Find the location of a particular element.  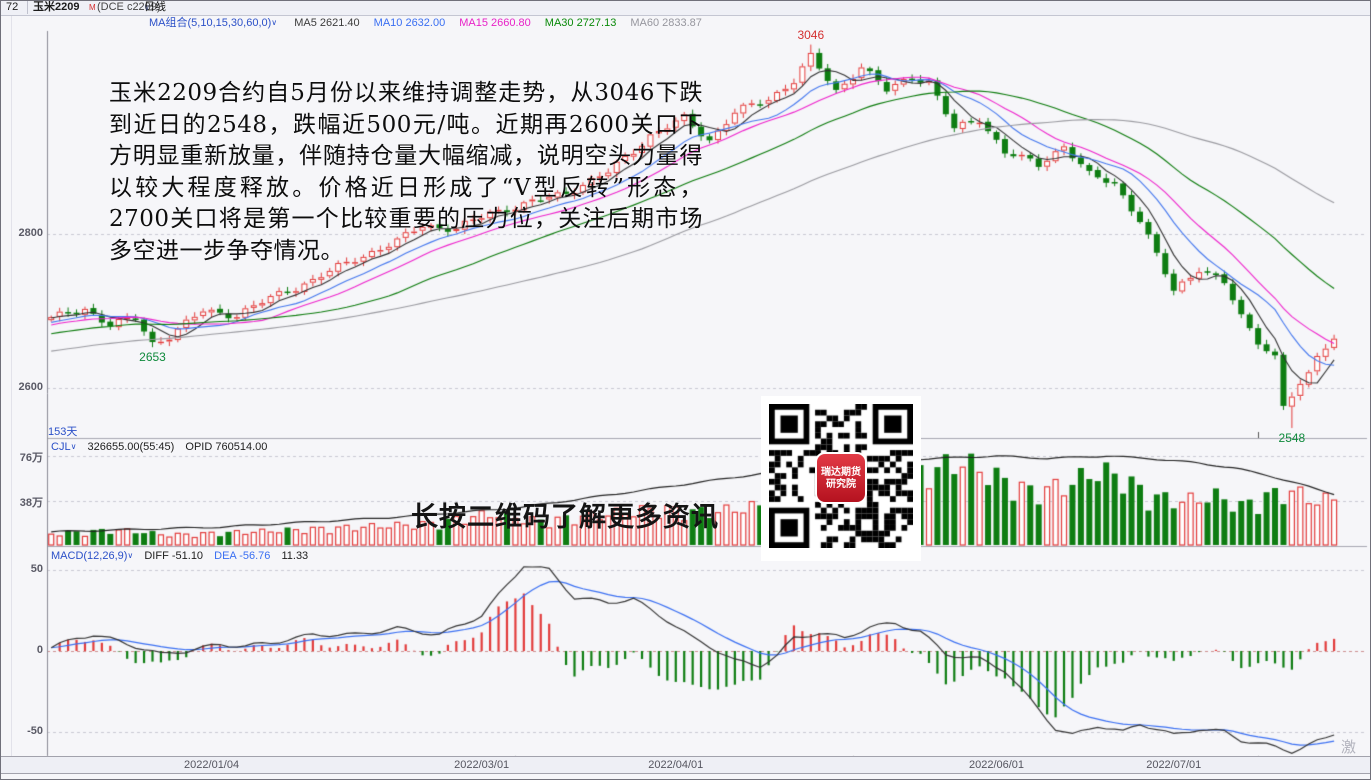

date-label: 2022/01/04 is located at coordinates (212, 765).